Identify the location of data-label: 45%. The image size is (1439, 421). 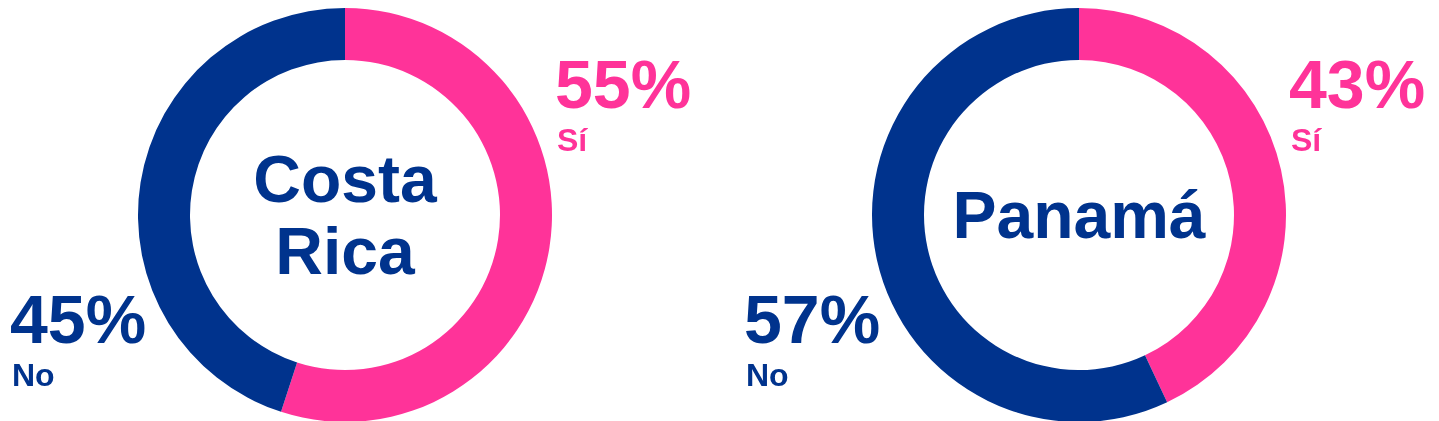
(78, 319).